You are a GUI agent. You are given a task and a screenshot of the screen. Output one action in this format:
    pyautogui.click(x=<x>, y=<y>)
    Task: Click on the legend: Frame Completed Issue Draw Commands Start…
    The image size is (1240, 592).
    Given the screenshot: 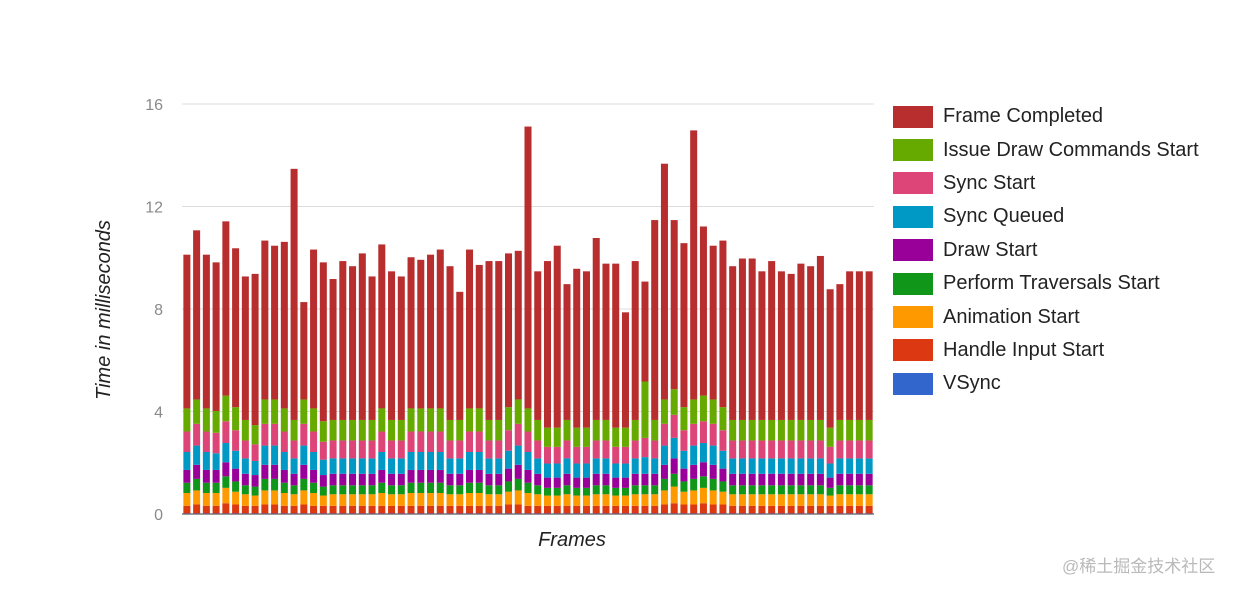 What is the action you would take?
    pyautogui.click(x=1046, y=250)
    